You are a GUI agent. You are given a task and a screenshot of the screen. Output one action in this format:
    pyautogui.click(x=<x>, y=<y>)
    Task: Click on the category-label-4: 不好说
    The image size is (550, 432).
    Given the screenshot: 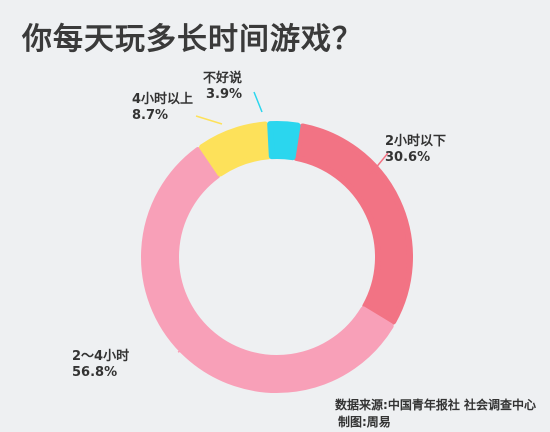 What is the action you would take?
    pyautogui.click(x=222, y=78)
    